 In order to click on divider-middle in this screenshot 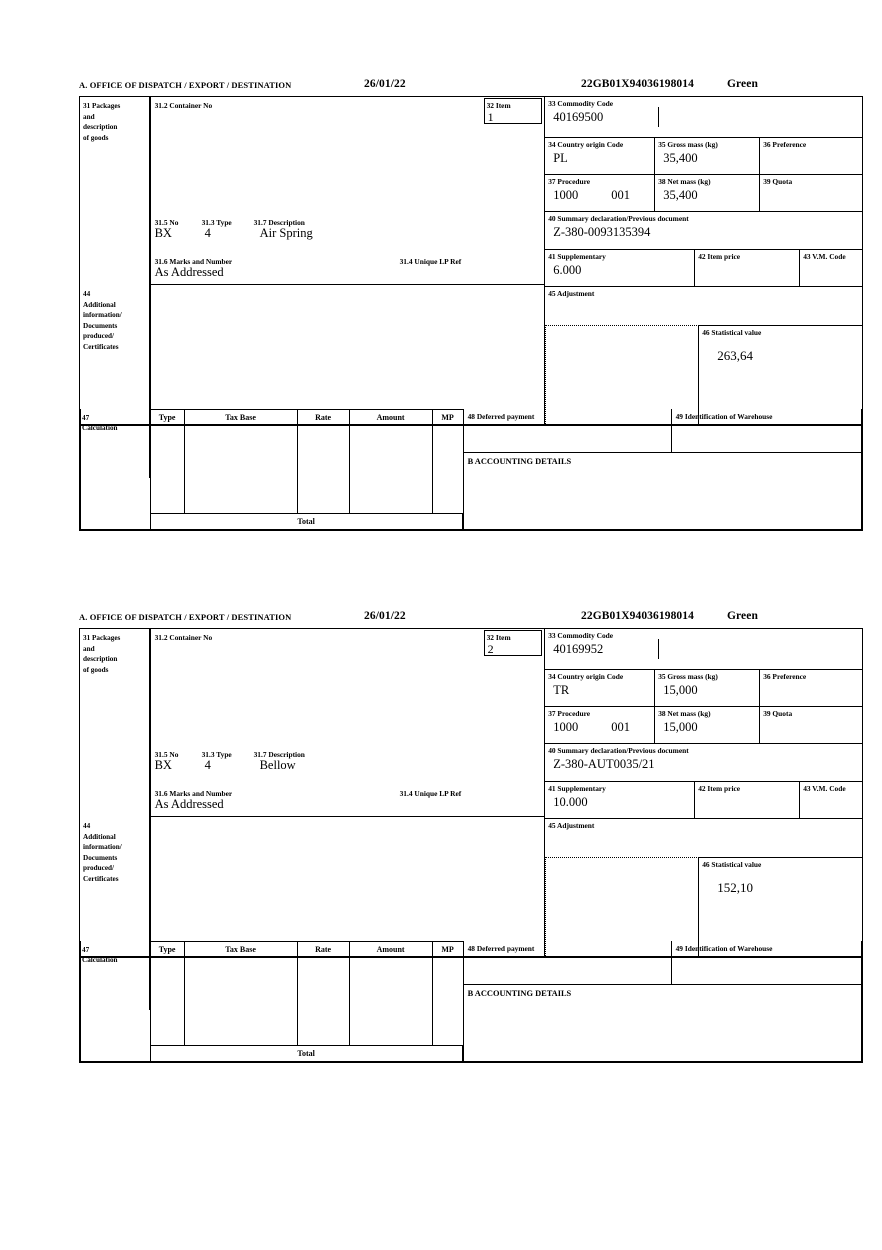, I will do `click(544, 260)`.